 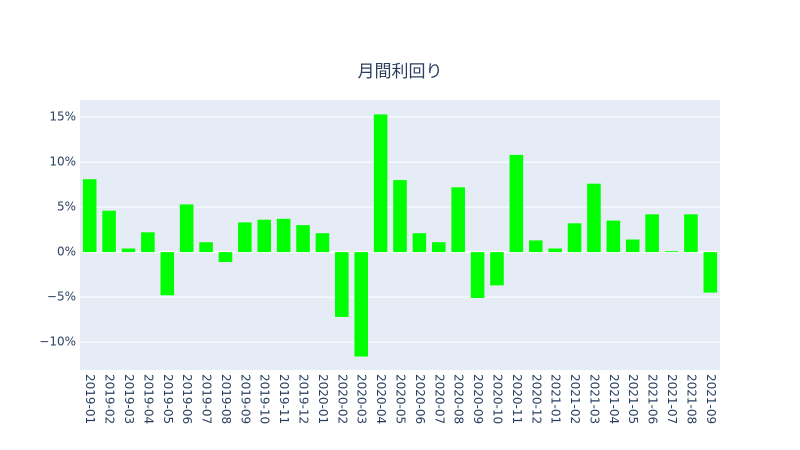 What do you see at coordinates (575, 399) in the screenshot?
I see `x-tick-label: 2021-02` at bounding box center [575, 399].